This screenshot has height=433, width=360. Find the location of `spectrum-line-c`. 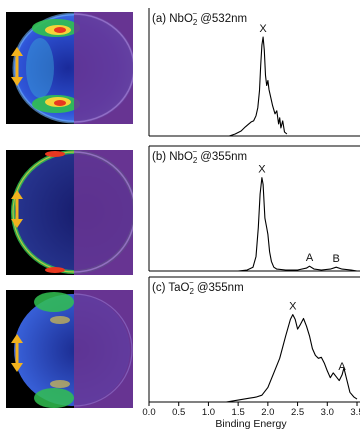

spectrum-line-c is located at coordinates (292, 358).